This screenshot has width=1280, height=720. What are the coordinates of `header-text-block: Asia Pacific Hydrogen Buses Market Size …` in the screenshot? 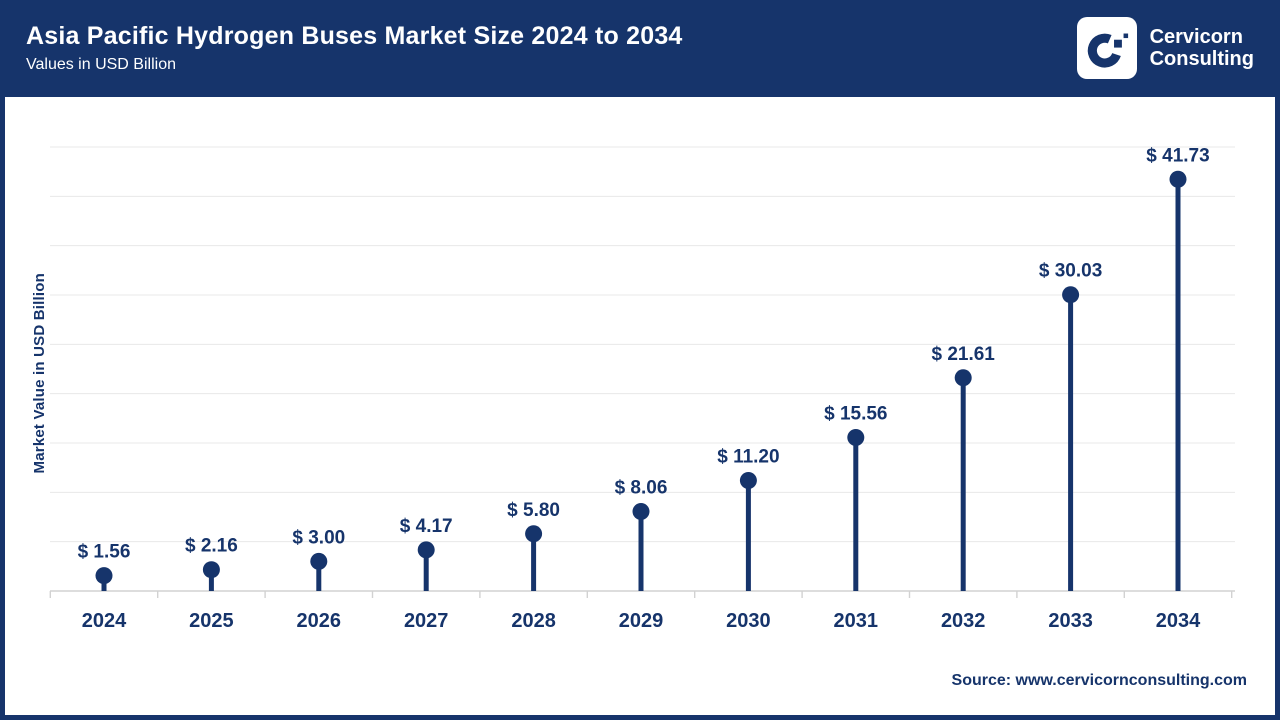 It's located at (341, 37).